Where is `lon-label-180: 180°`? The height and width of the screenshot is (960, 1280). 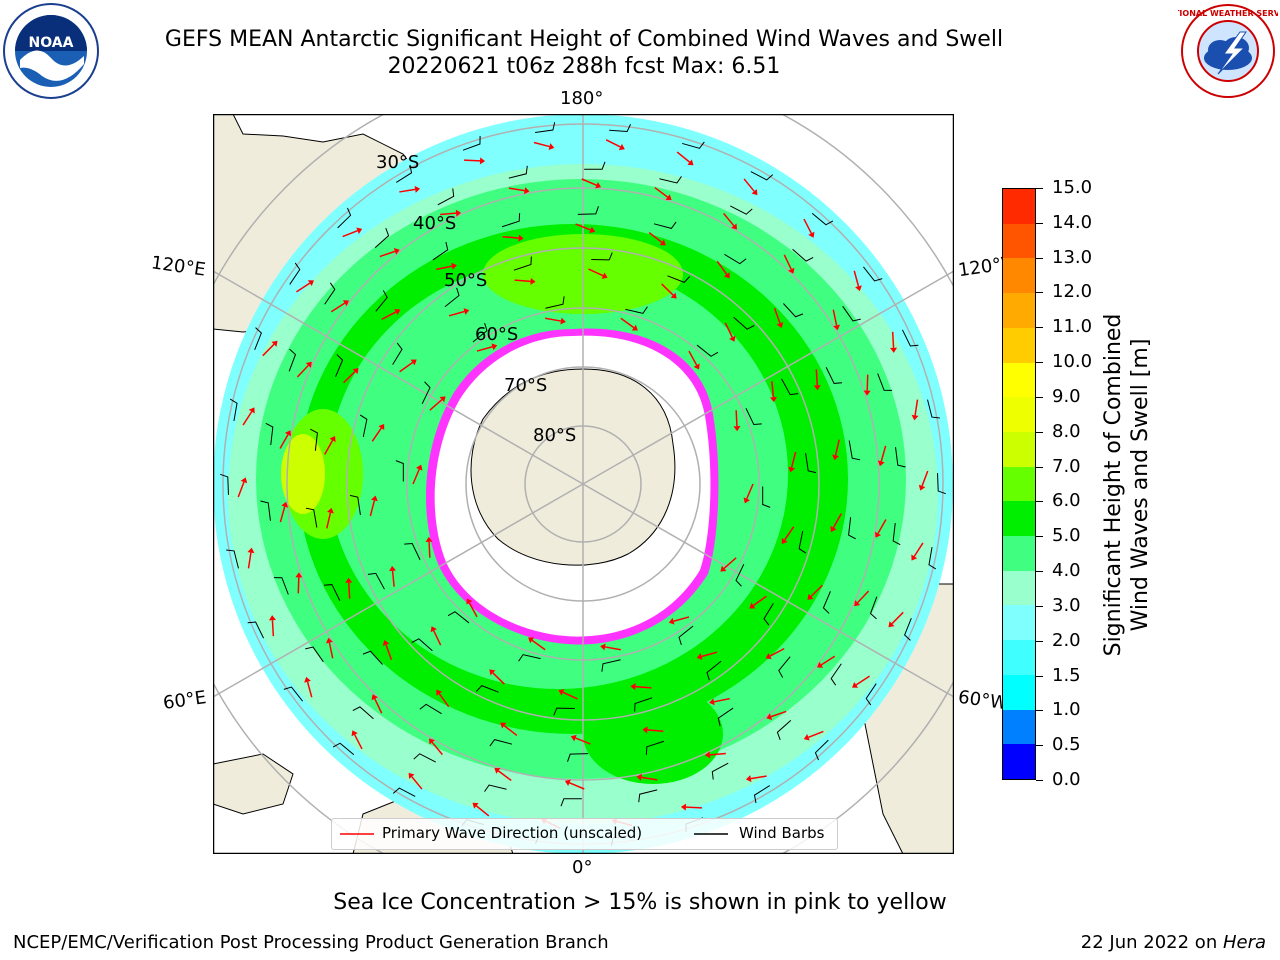 lon-label-180: 180° is located at coordinates (582, 98).